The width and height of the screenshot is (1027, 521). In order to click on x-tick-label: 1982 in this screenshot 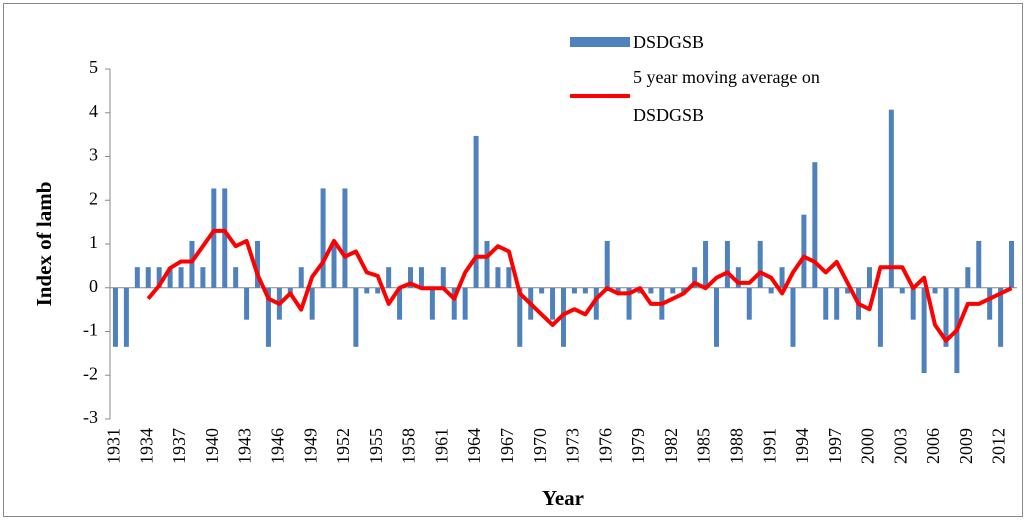, I will do `click(671, 446)`.